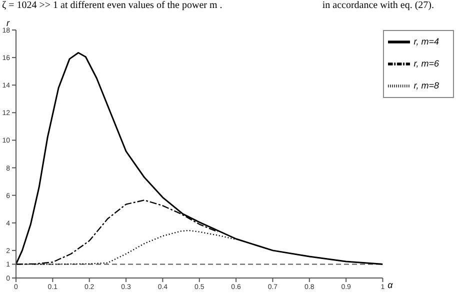 This screenshot has height=296, width=464. What do you see at coordinates (426, 85) in the screenshot?
I see `legend-label: r, m=8` at bounding box center [426, 85].